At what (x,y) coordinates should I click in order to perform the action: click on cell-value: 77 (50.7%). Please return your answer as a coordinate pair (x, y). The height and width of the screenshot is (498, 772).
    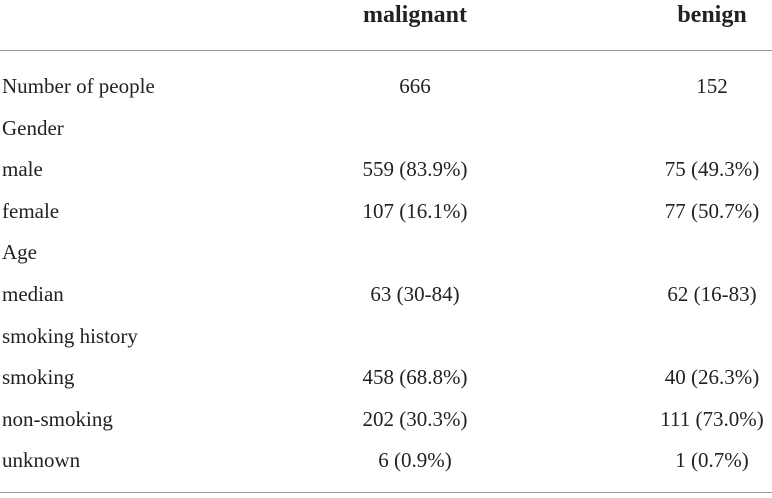
    Looking at the image, I should click on (712, 210).